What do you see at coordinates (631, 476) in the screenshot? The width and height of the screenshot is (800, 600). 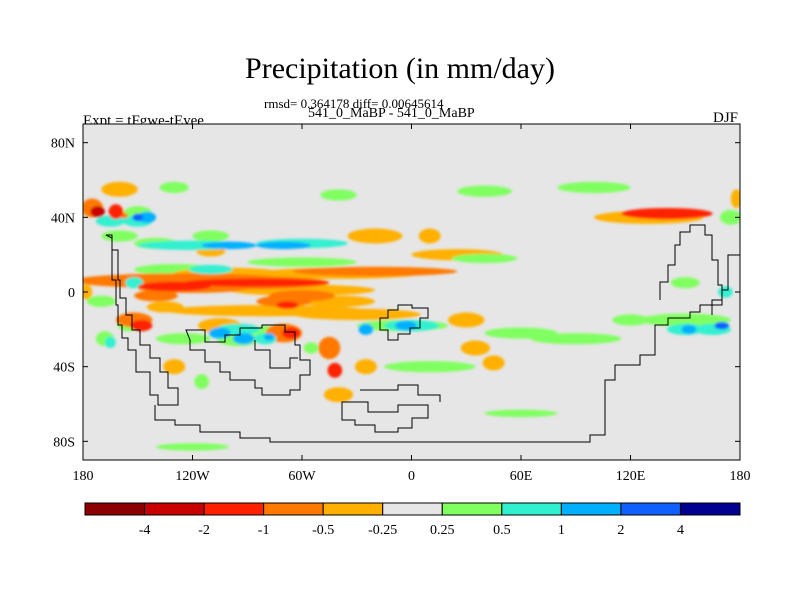 I see `x-tick-label: 120E` at bounding box center [631, 476].